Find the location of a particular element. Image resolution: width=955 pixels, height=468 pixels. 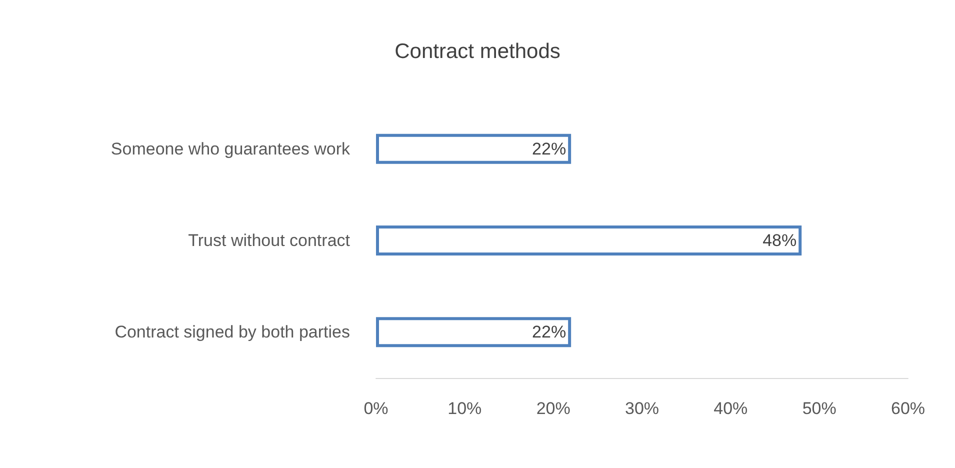

x-tick-label: 0% is located at coordinates (376, 408).